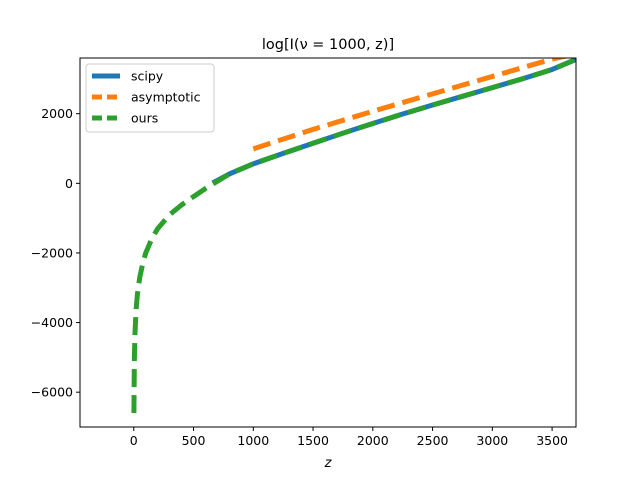  Describe the element at coordinates (147, 76) in the screenshot. I see `legend-label-scipy: scipy` at that location.